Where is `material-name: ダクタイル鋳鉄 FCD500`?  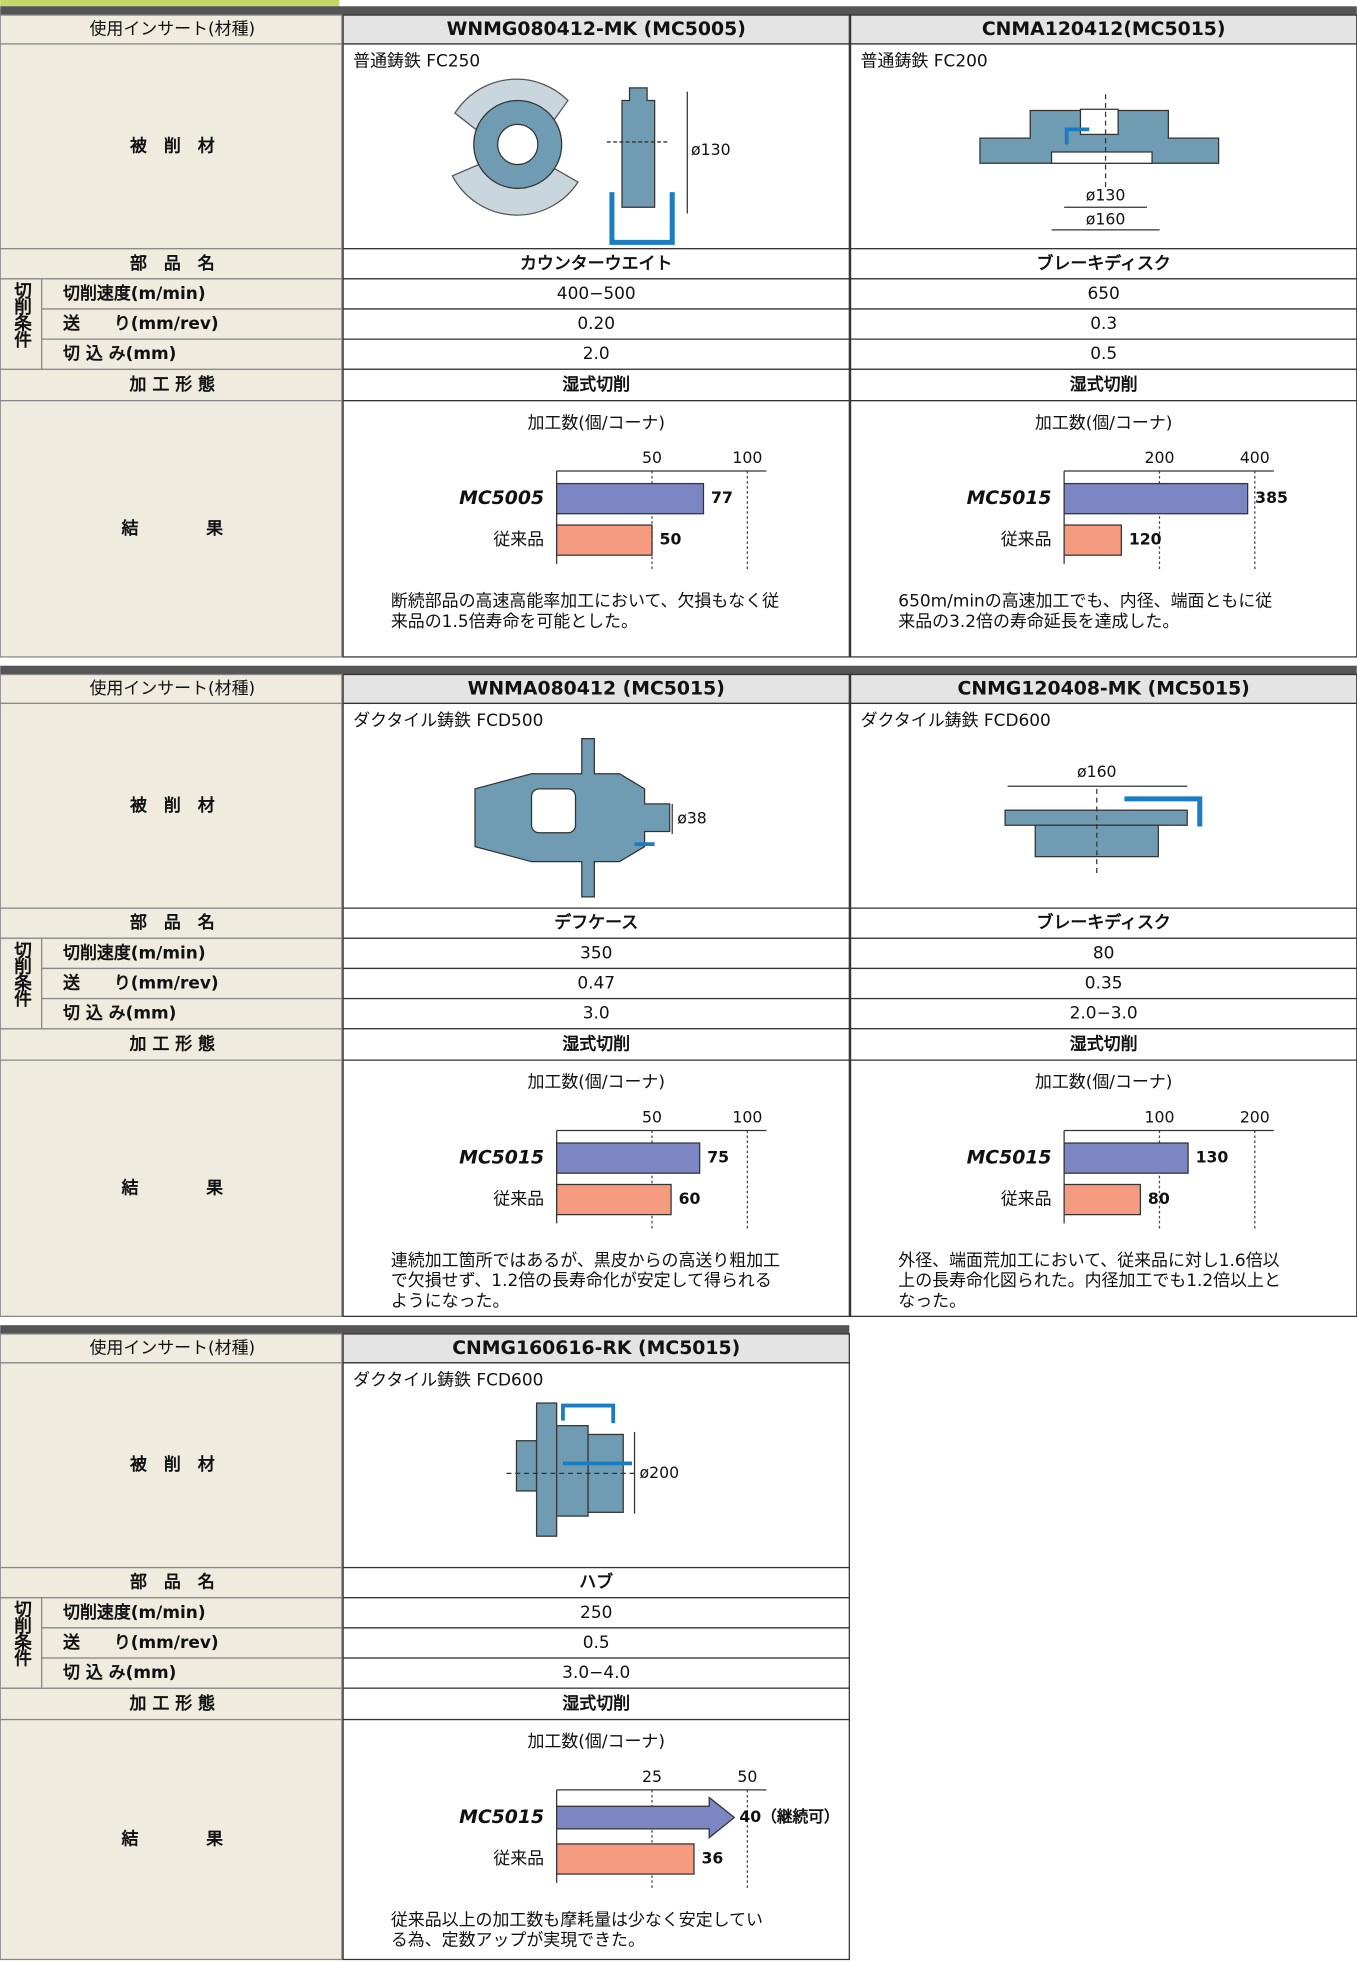 material-name: ダクタイル鋳鉄 FCD500 is located at coordinates (448, 720).